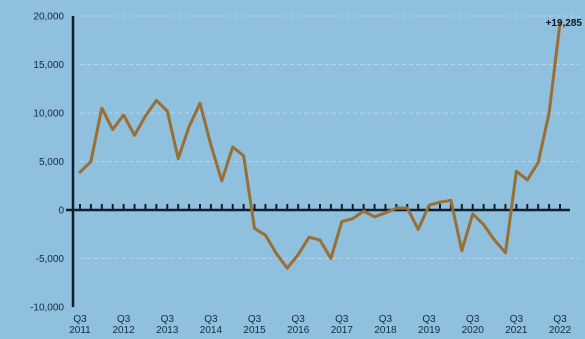 The height and width of the screenshot is (339, 585). I want to click on zero-baseline, so click(318, 208).